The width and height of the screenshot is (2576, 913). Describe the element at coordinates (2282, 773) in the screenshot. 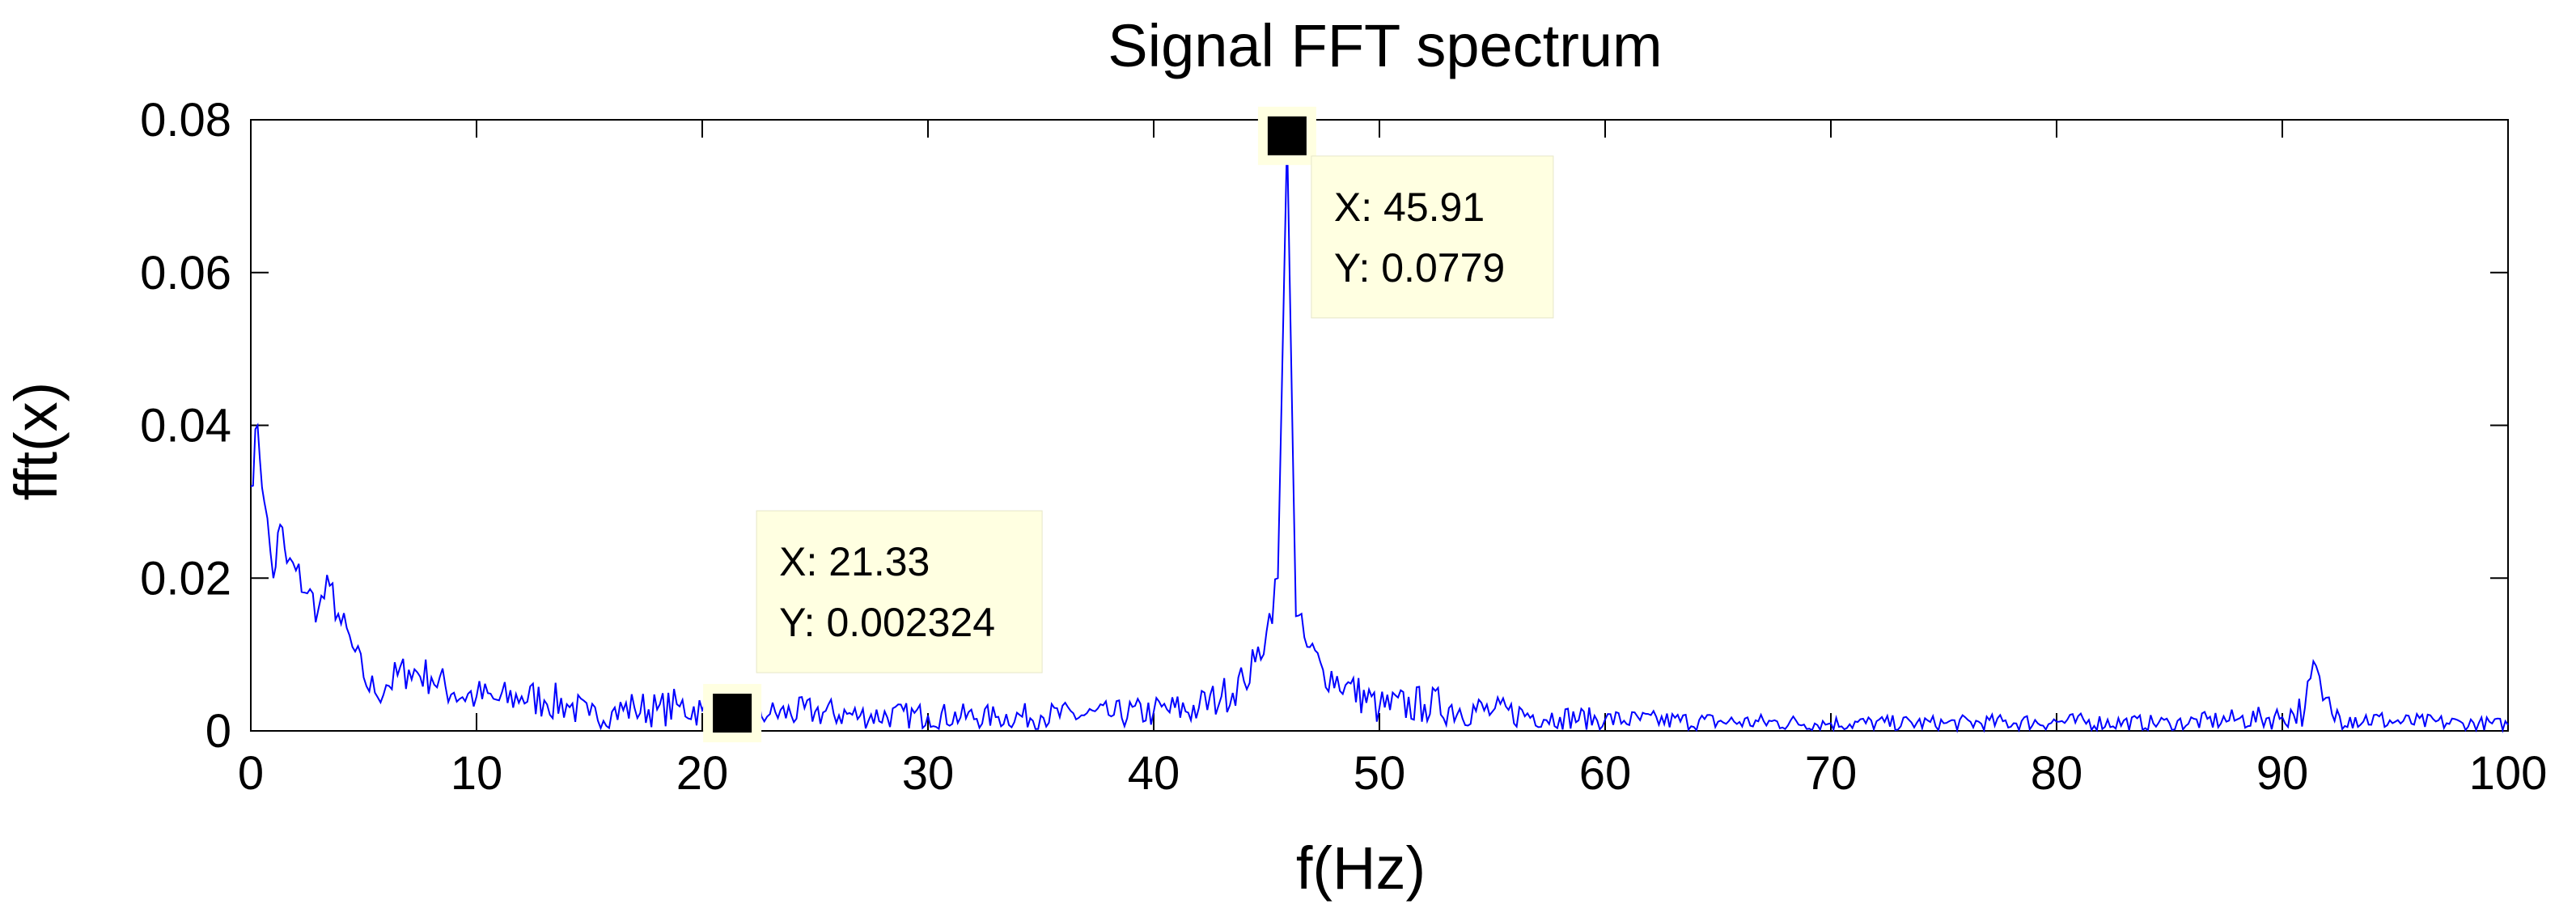

I see `x-tick-label: 90` at that location.